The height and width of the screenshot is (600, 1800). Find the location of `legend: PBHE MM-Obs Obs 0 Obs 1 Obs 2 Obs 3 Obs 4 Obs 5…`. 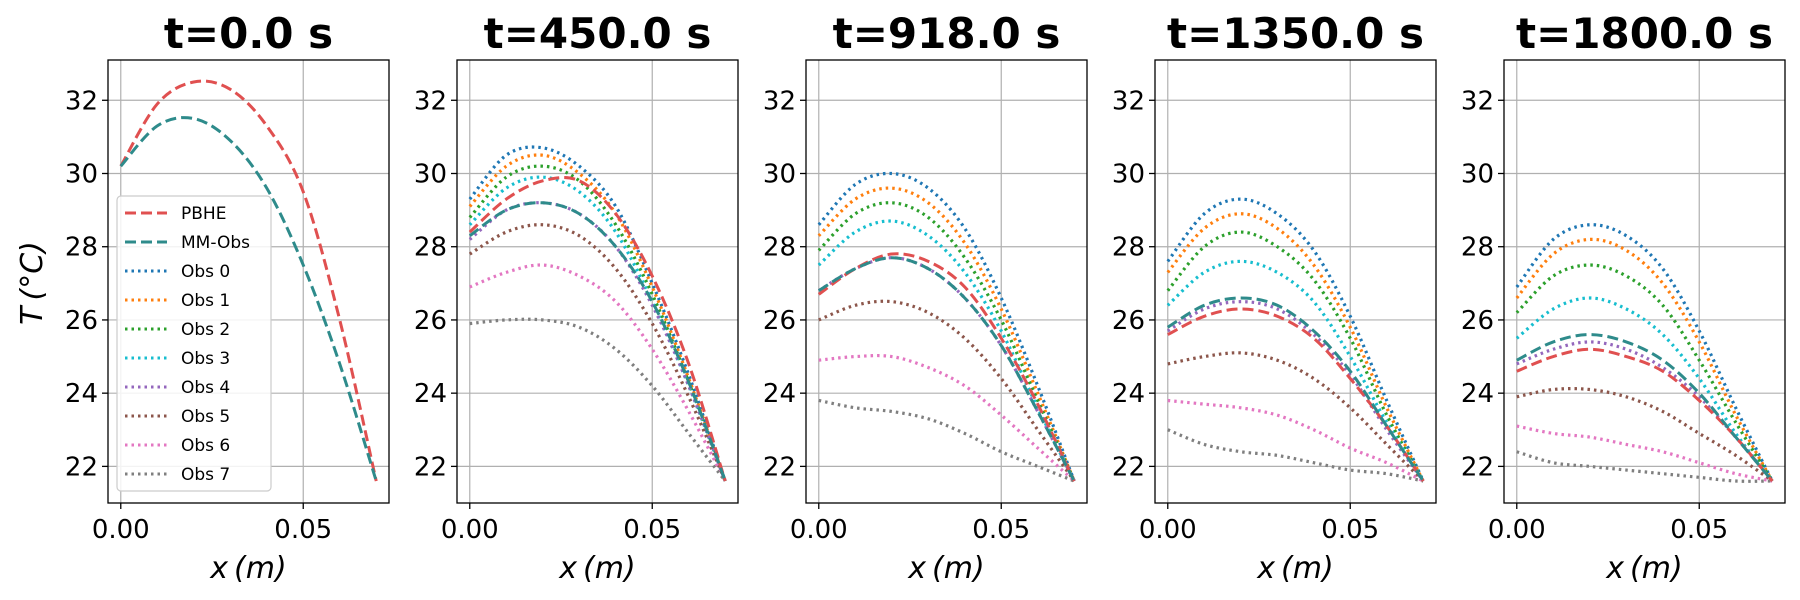

legend: PBHE MM-Obs Obs 0 Obs 1 Obs 2 Obs 3 Obs 4 Obs 5… is located at coordinates (194, 343).